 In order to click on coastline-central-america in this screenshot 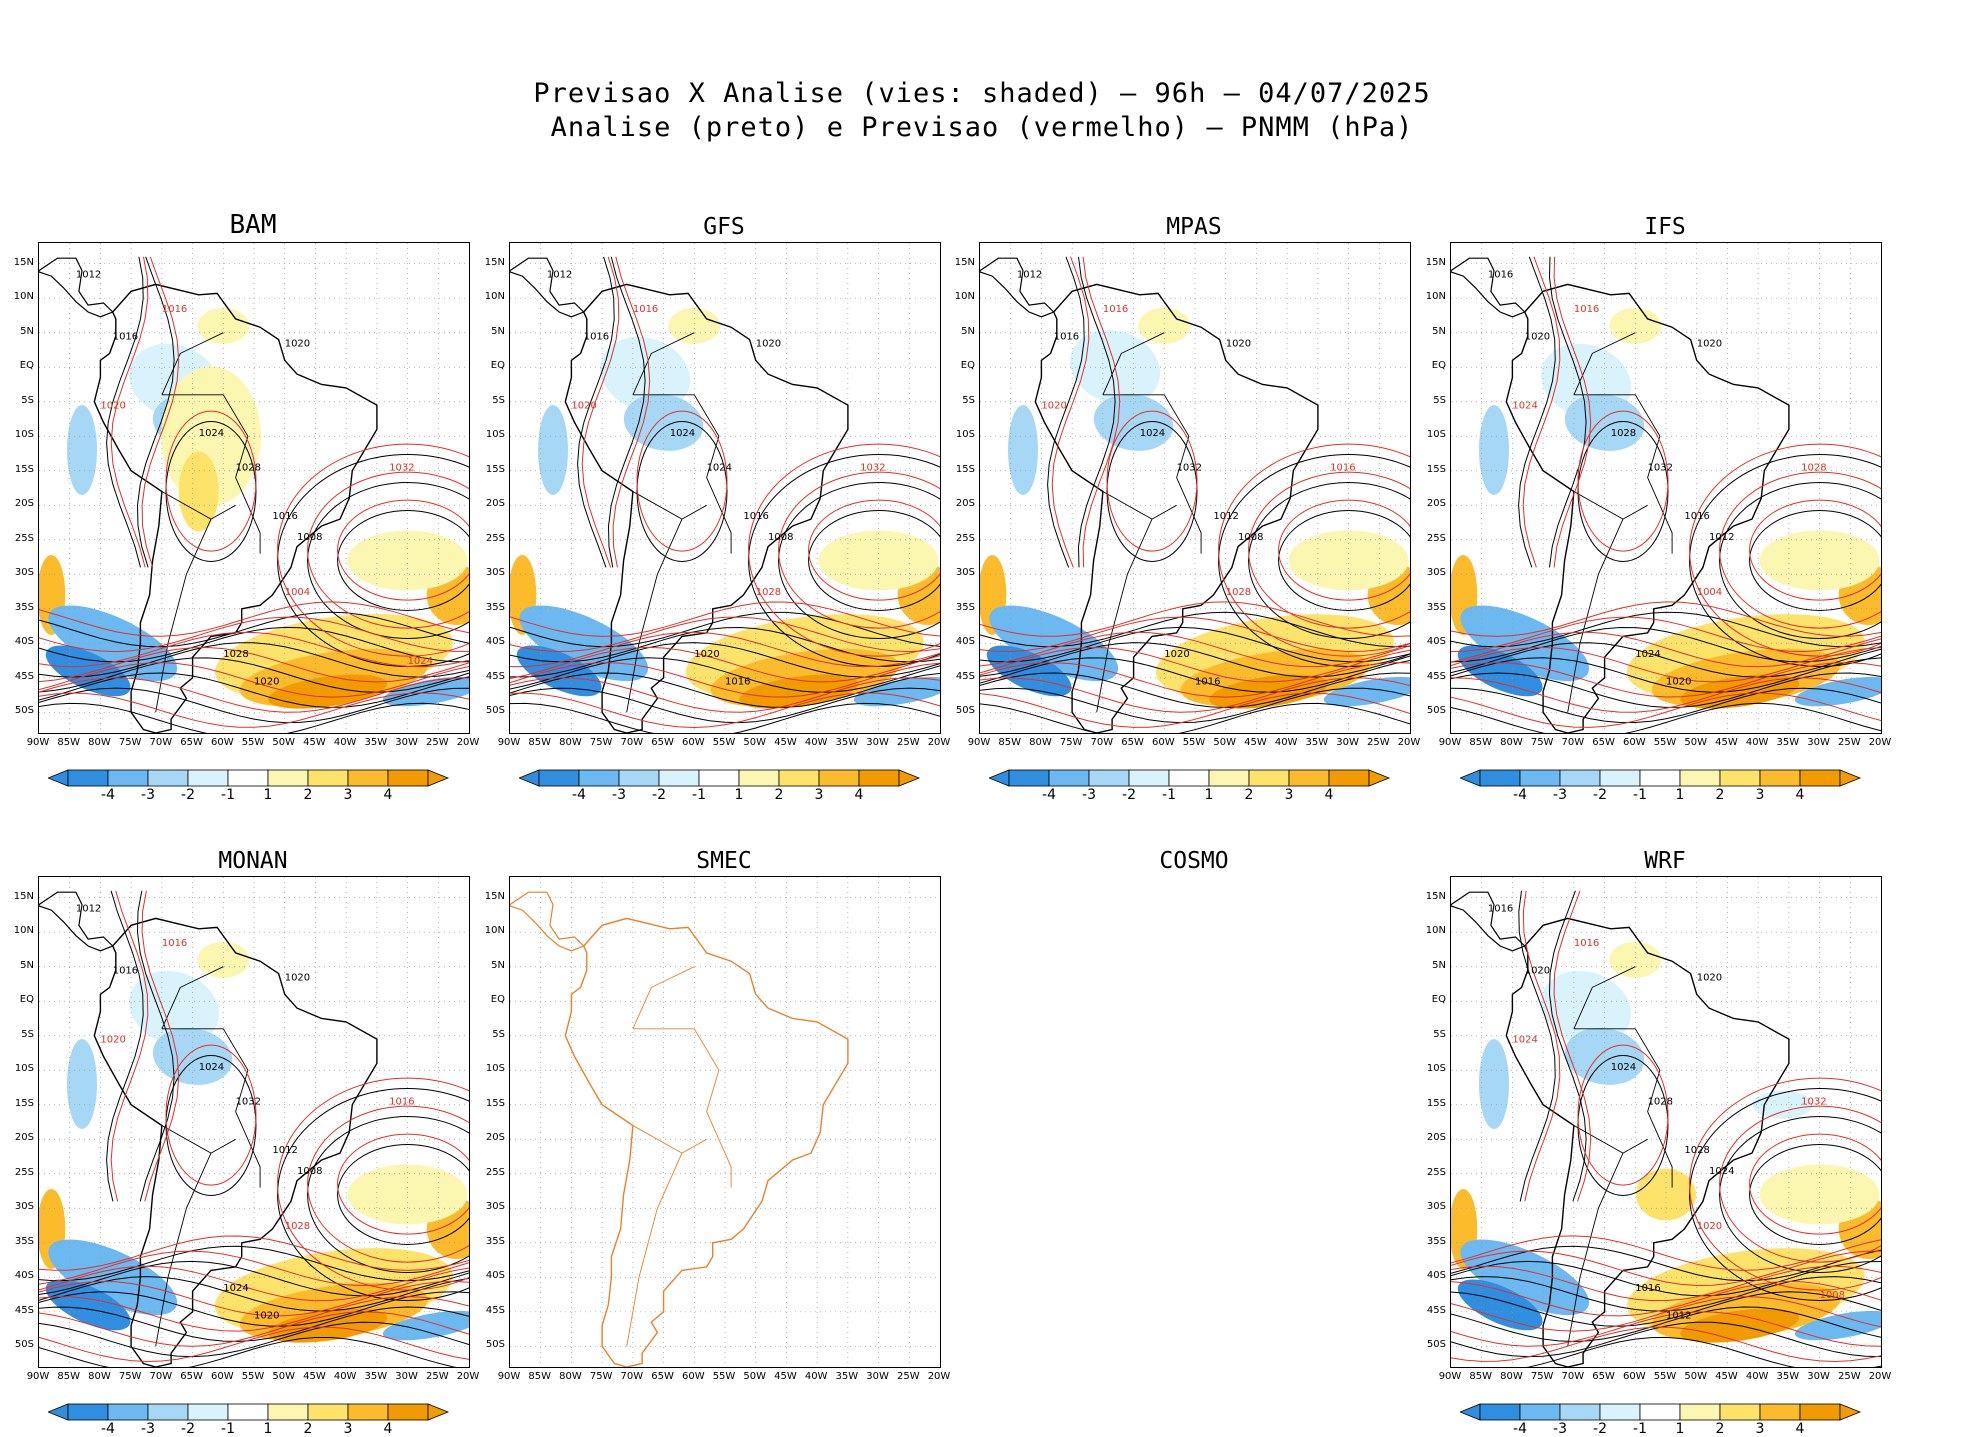, I will do `click(76, 287)`.